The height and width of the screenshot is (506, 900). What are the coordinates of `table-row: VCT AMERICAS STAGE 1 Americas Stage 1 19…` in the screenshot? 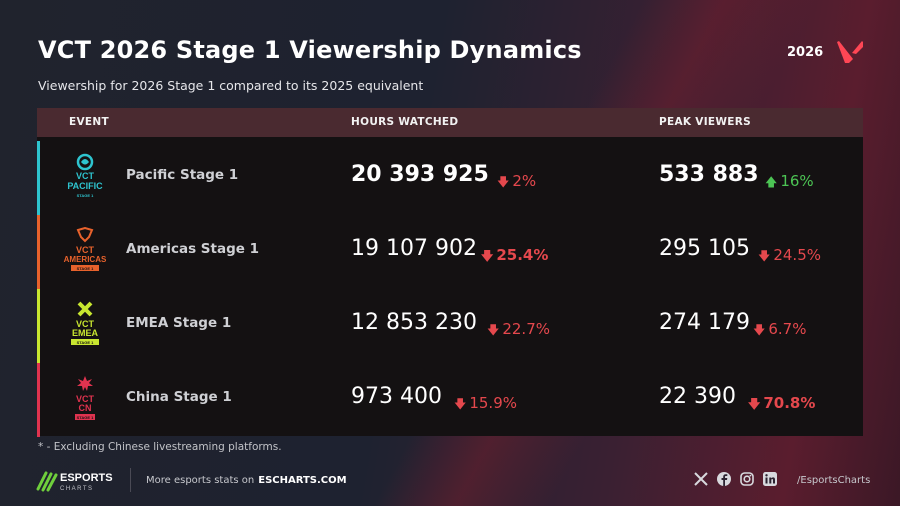 It's located at (450, 252).